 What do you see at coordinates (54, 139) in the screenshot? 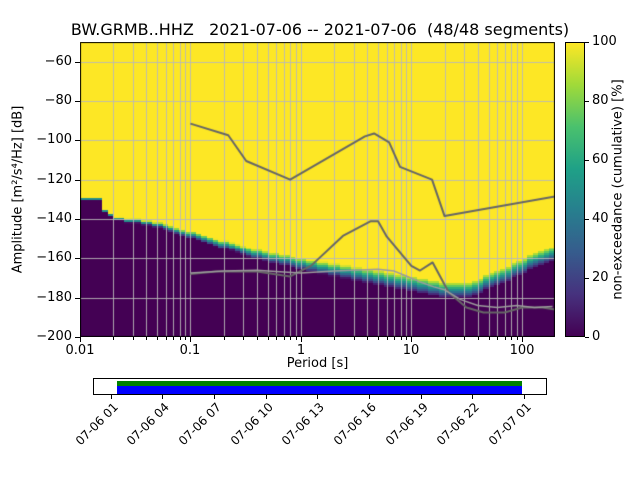
I see `y-tick-label: −100` at bounding box center [54, 139].